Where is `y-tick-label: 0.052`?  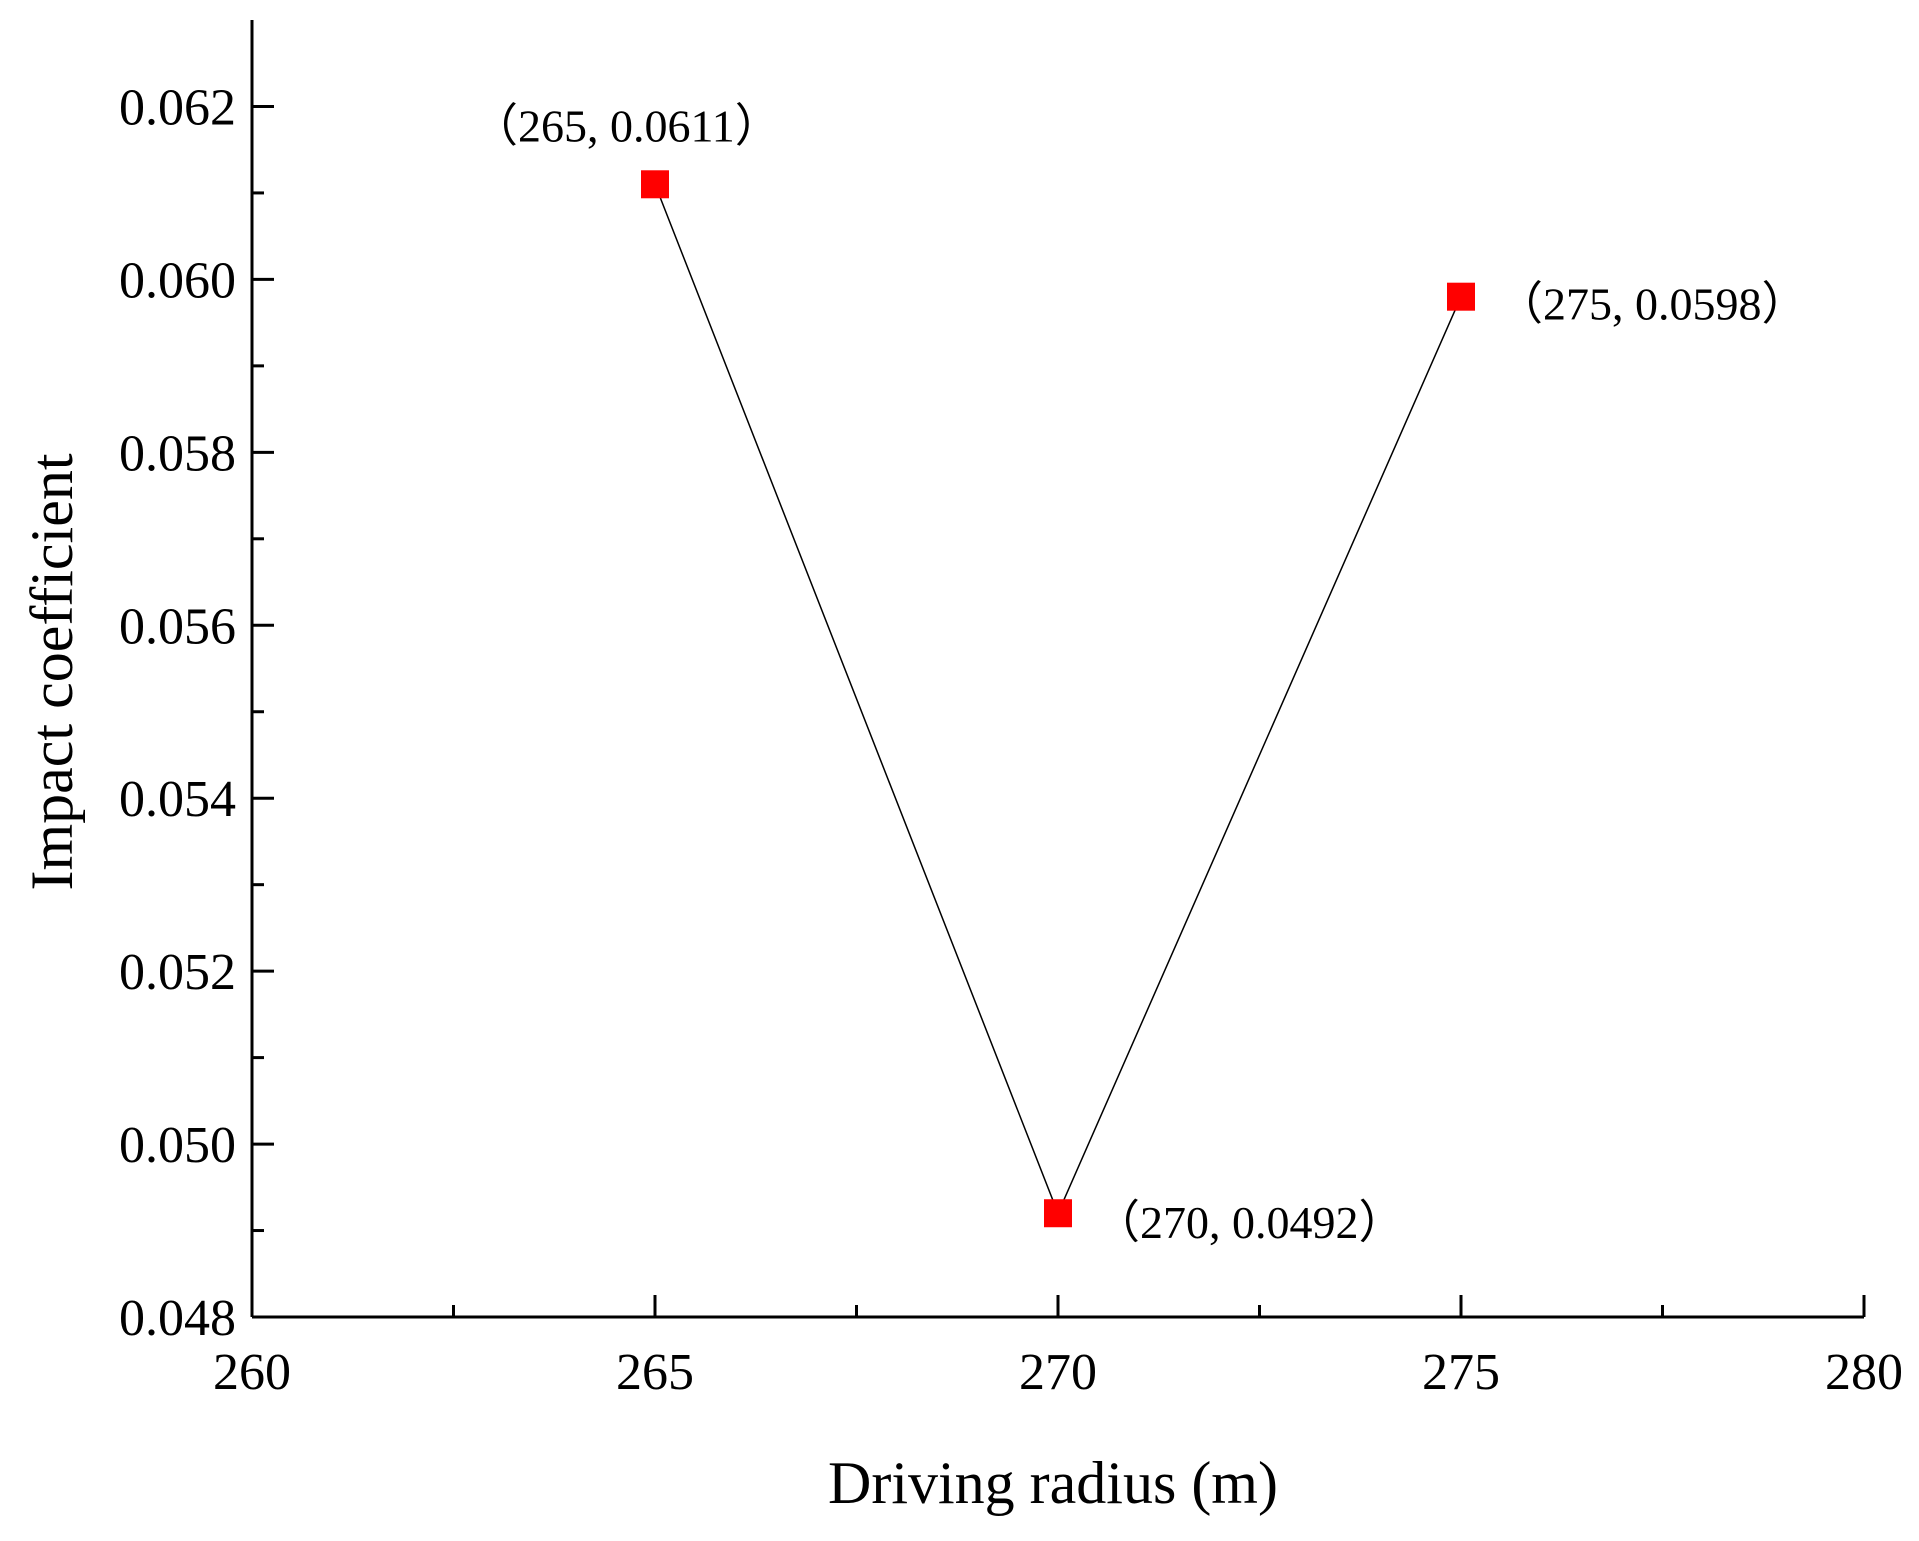 y-tick-label: 0.052 is located at coordinates (177, 972).